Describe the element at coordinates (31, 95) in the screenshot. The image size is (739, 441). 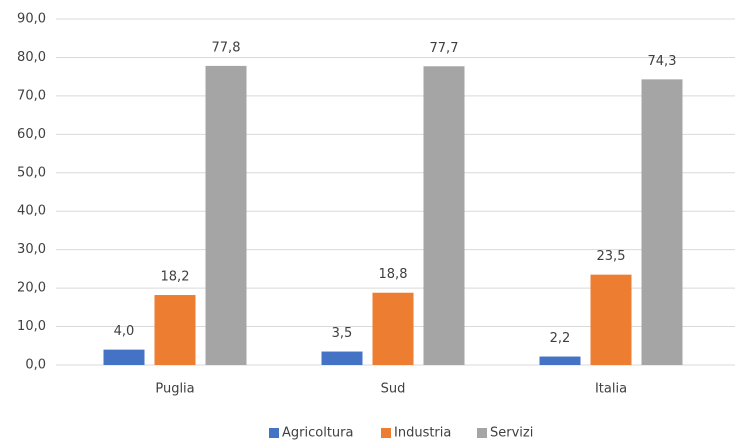
I see `y-tick-label: 70,0` at that location.